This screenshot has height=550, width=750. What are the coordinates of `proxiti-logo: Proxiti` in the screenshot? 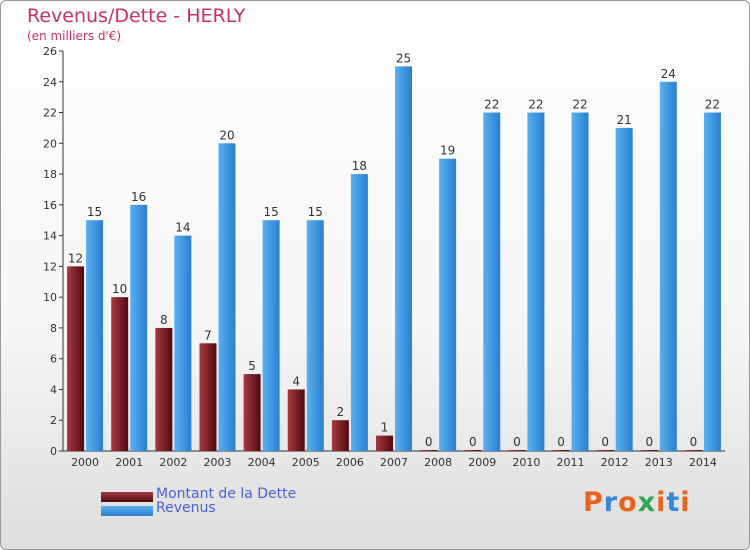 It's located at (637, 502).